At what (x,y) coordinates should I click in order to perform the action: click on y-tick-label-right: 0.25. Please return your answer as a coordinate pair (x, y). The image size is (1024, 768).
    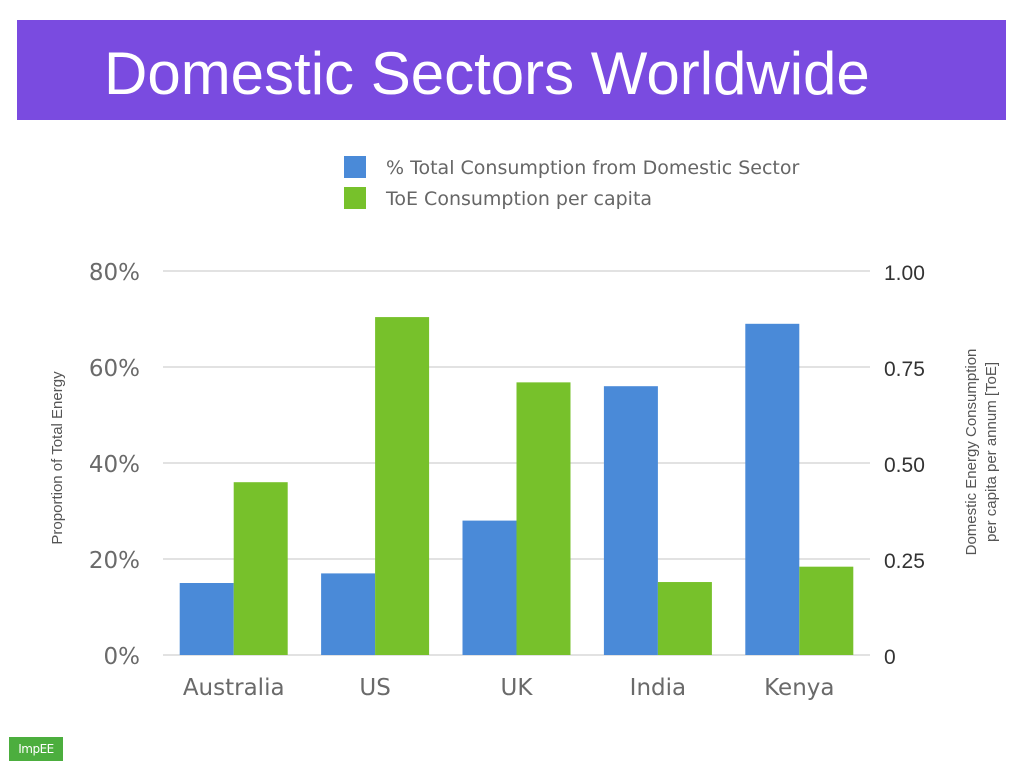
    Looking at the image, I should click on (904, 561).